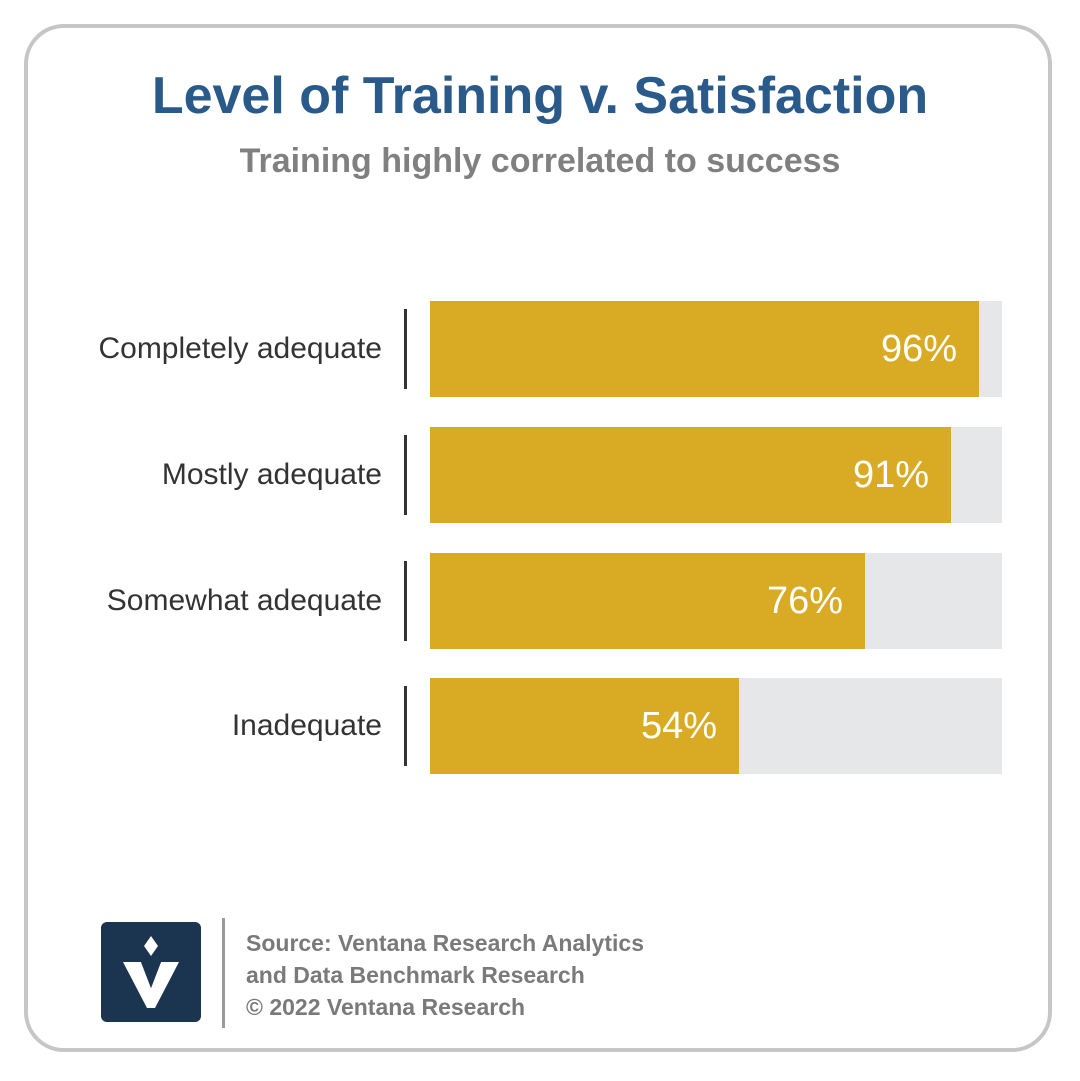  I want to click on chart-subtitle: Training highly correlated to success, so click(540, 161).